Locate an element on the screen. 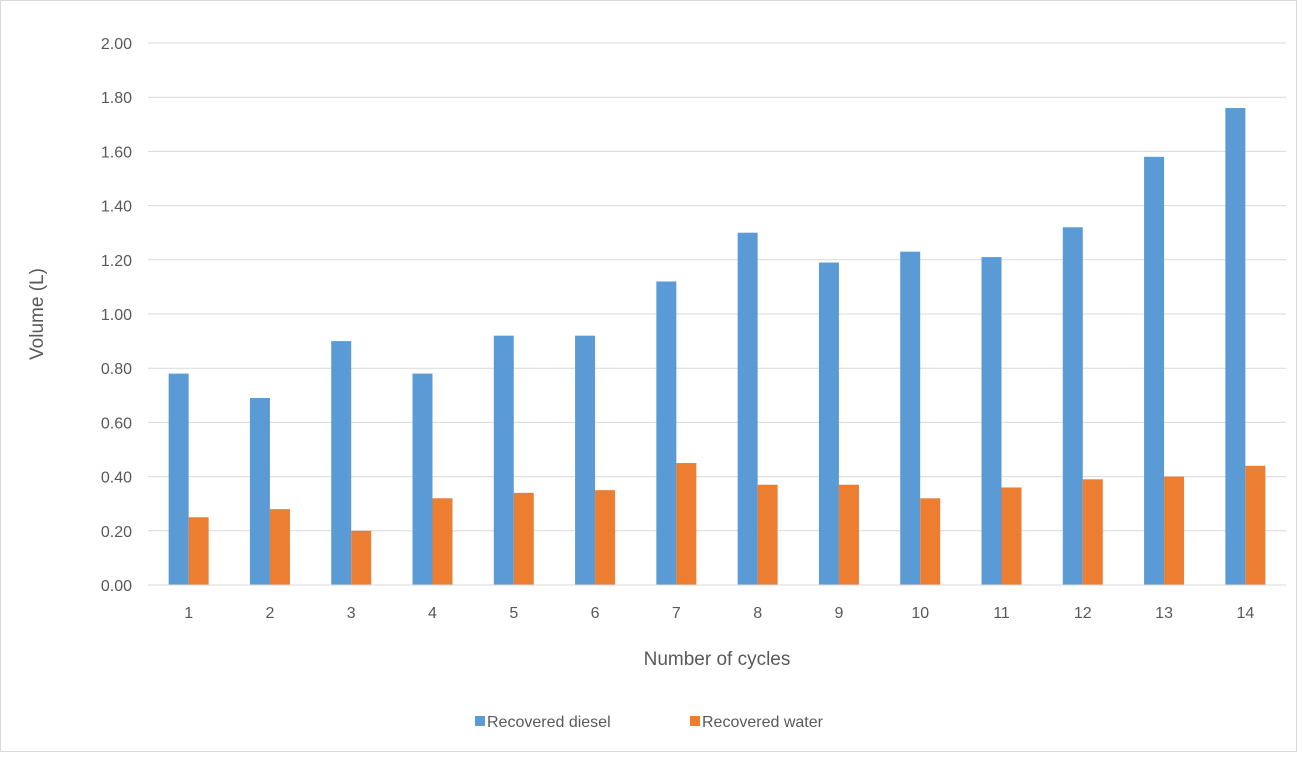 This screenshot has height=757, width=1302. y-axis-title: Volume (L) is located at coordinates (37, 314).